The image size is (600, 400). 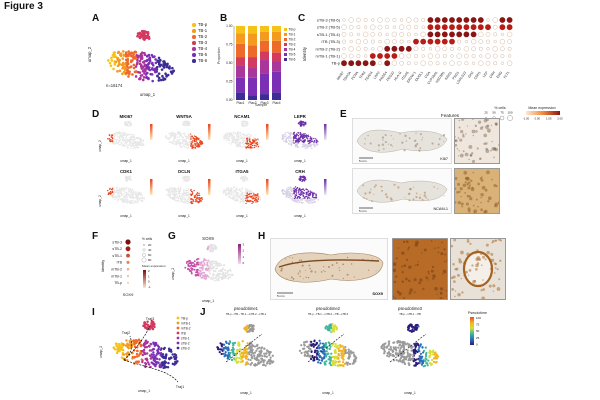 I want to click on legend-label: TB-5, so click(x=203, y=54).